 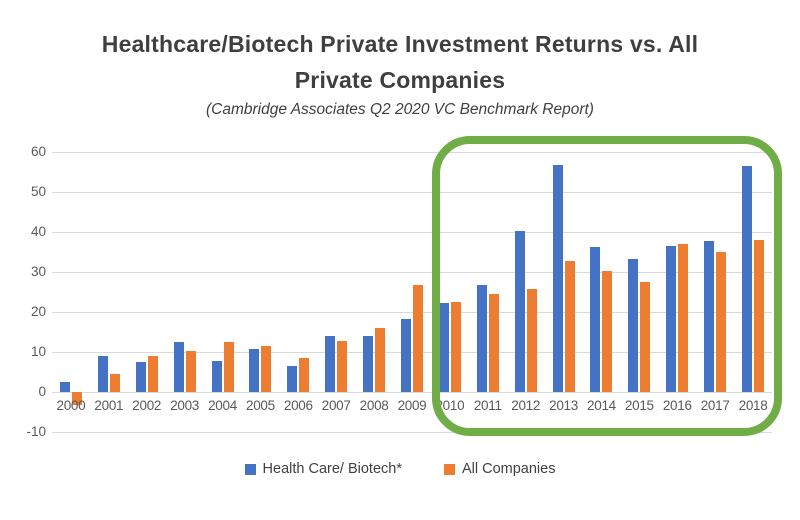 I want to click on x-axis-label-2015: 2015, so click(x=639, y=405).